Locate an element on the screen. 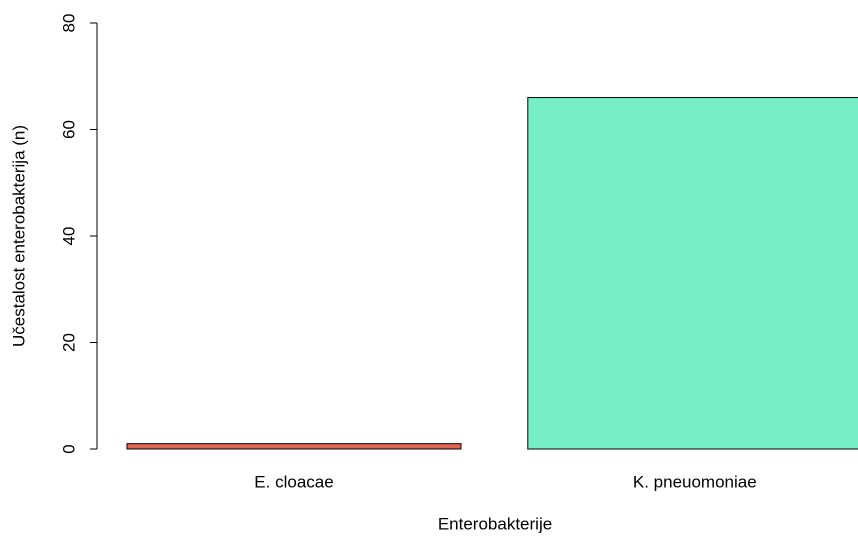 Image resolution: width=858 pixels, height=536 pixels. bar is located at coordinates (294, 446).